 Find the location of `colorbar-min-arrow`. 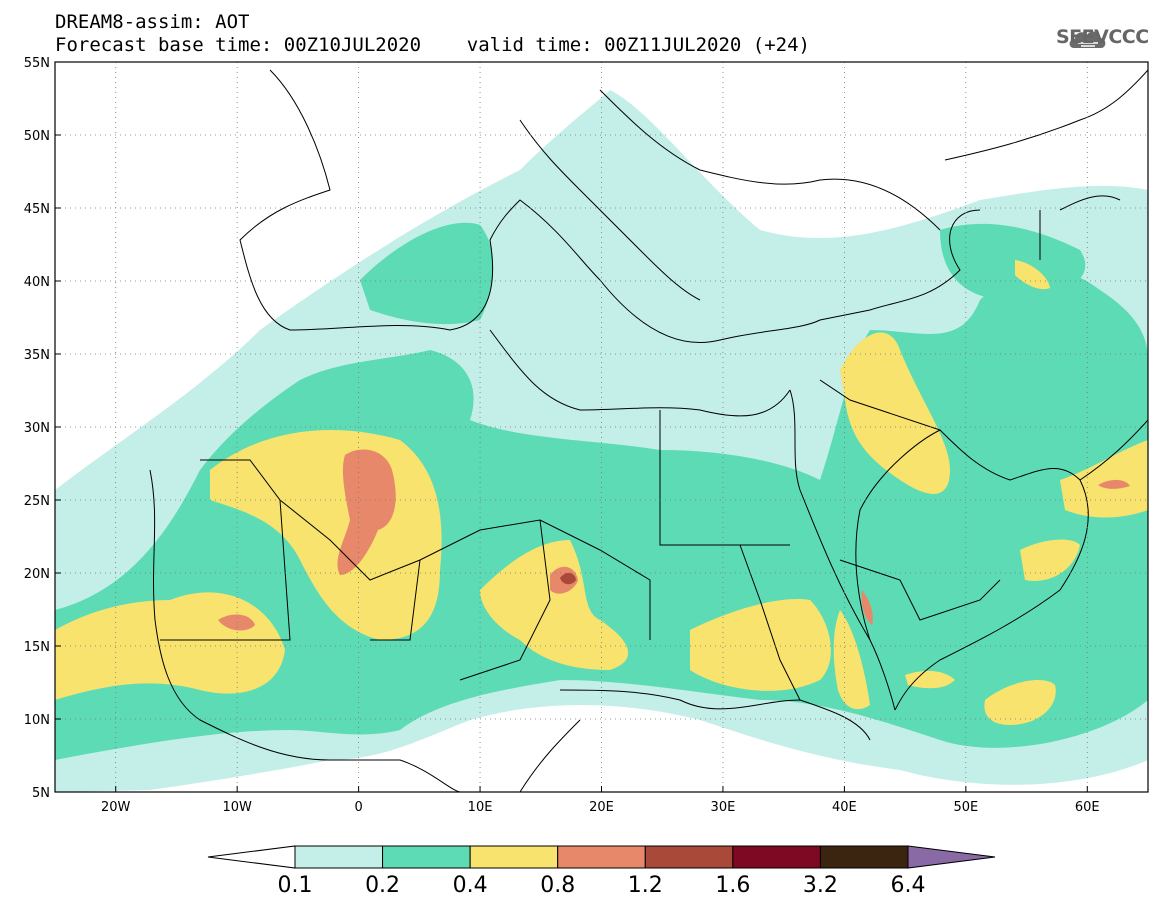

colorbar-min-arrow is located at coordinates (251, 857).